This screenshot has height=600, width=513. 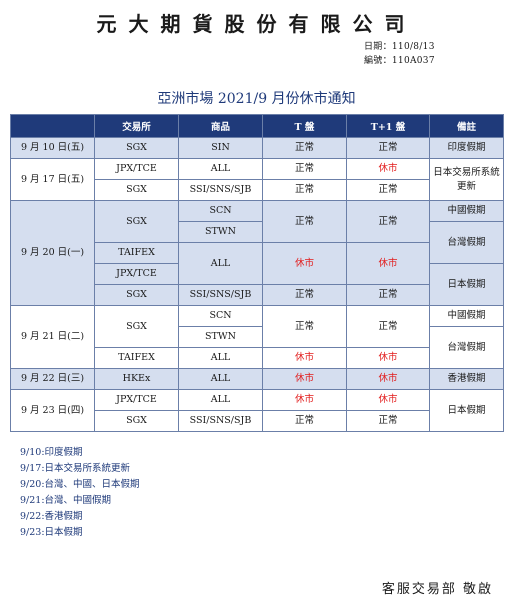 What do you see at coordinates (399, 47) in the screenshot?
I see `notice-date: 日期：110/8/13` at bounding box center [399, 47].